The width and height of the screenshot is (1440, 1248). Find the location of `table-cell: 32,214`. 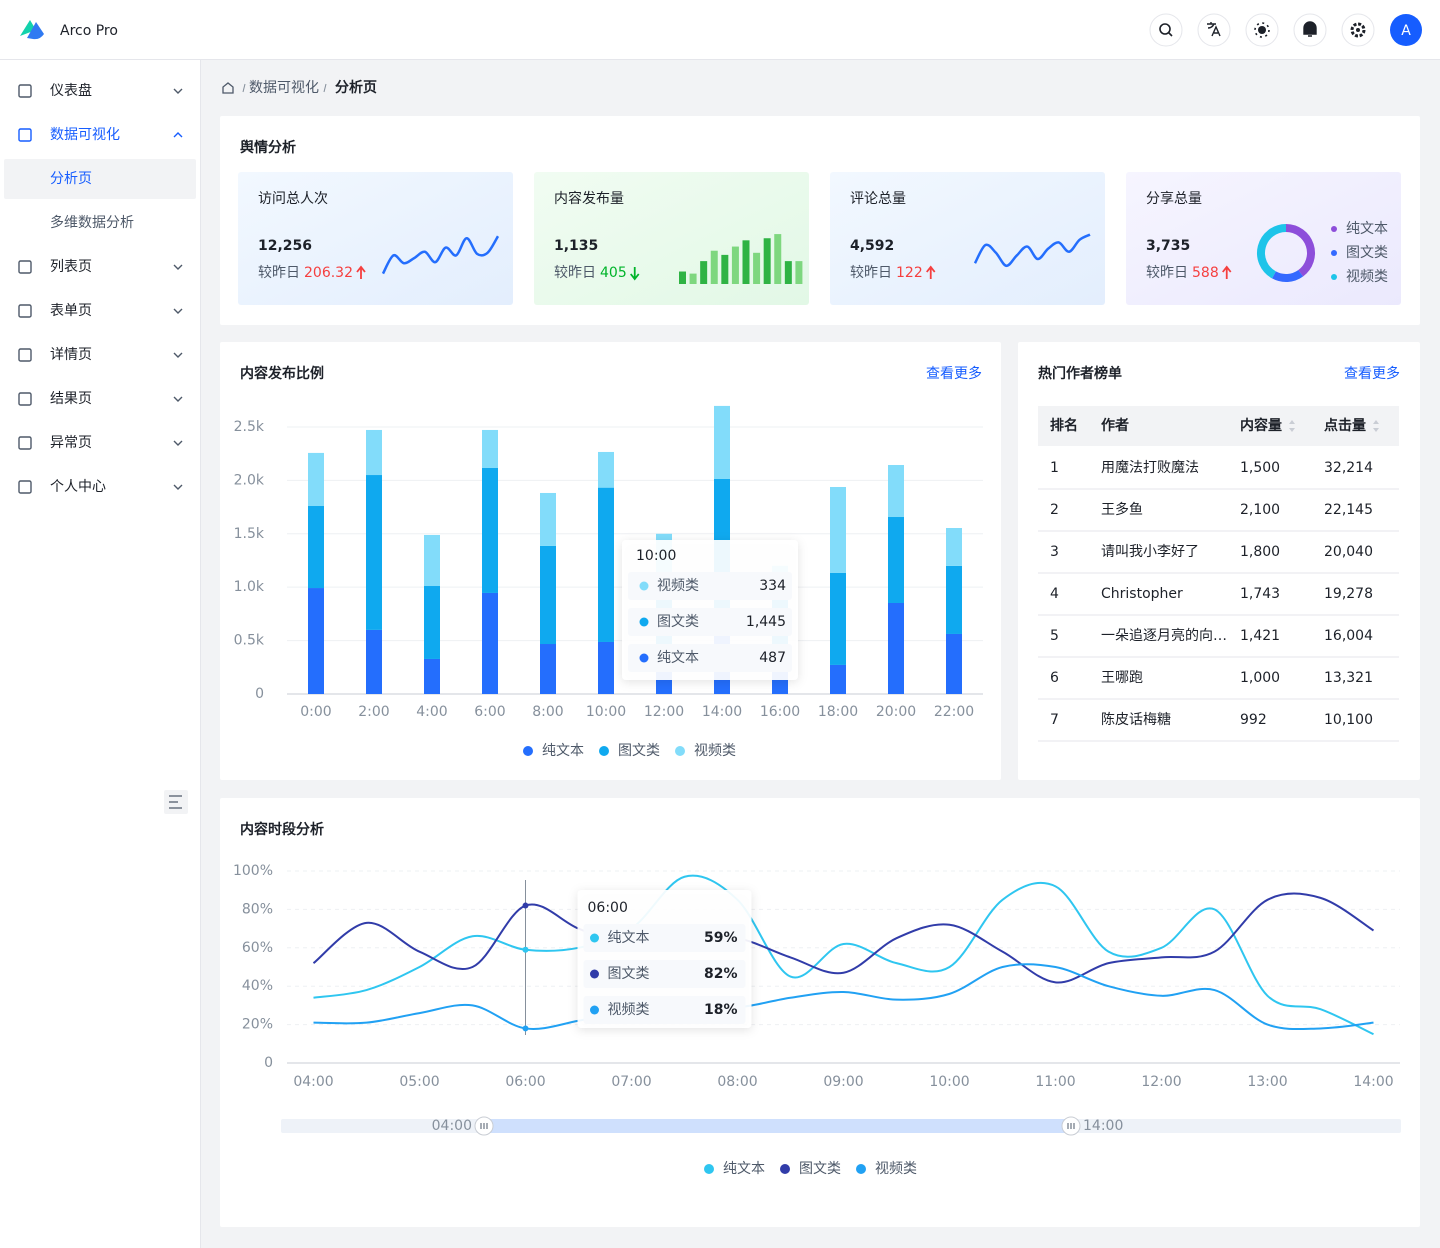

table-cell: 32,214 is located at coordinates (1348, 468).